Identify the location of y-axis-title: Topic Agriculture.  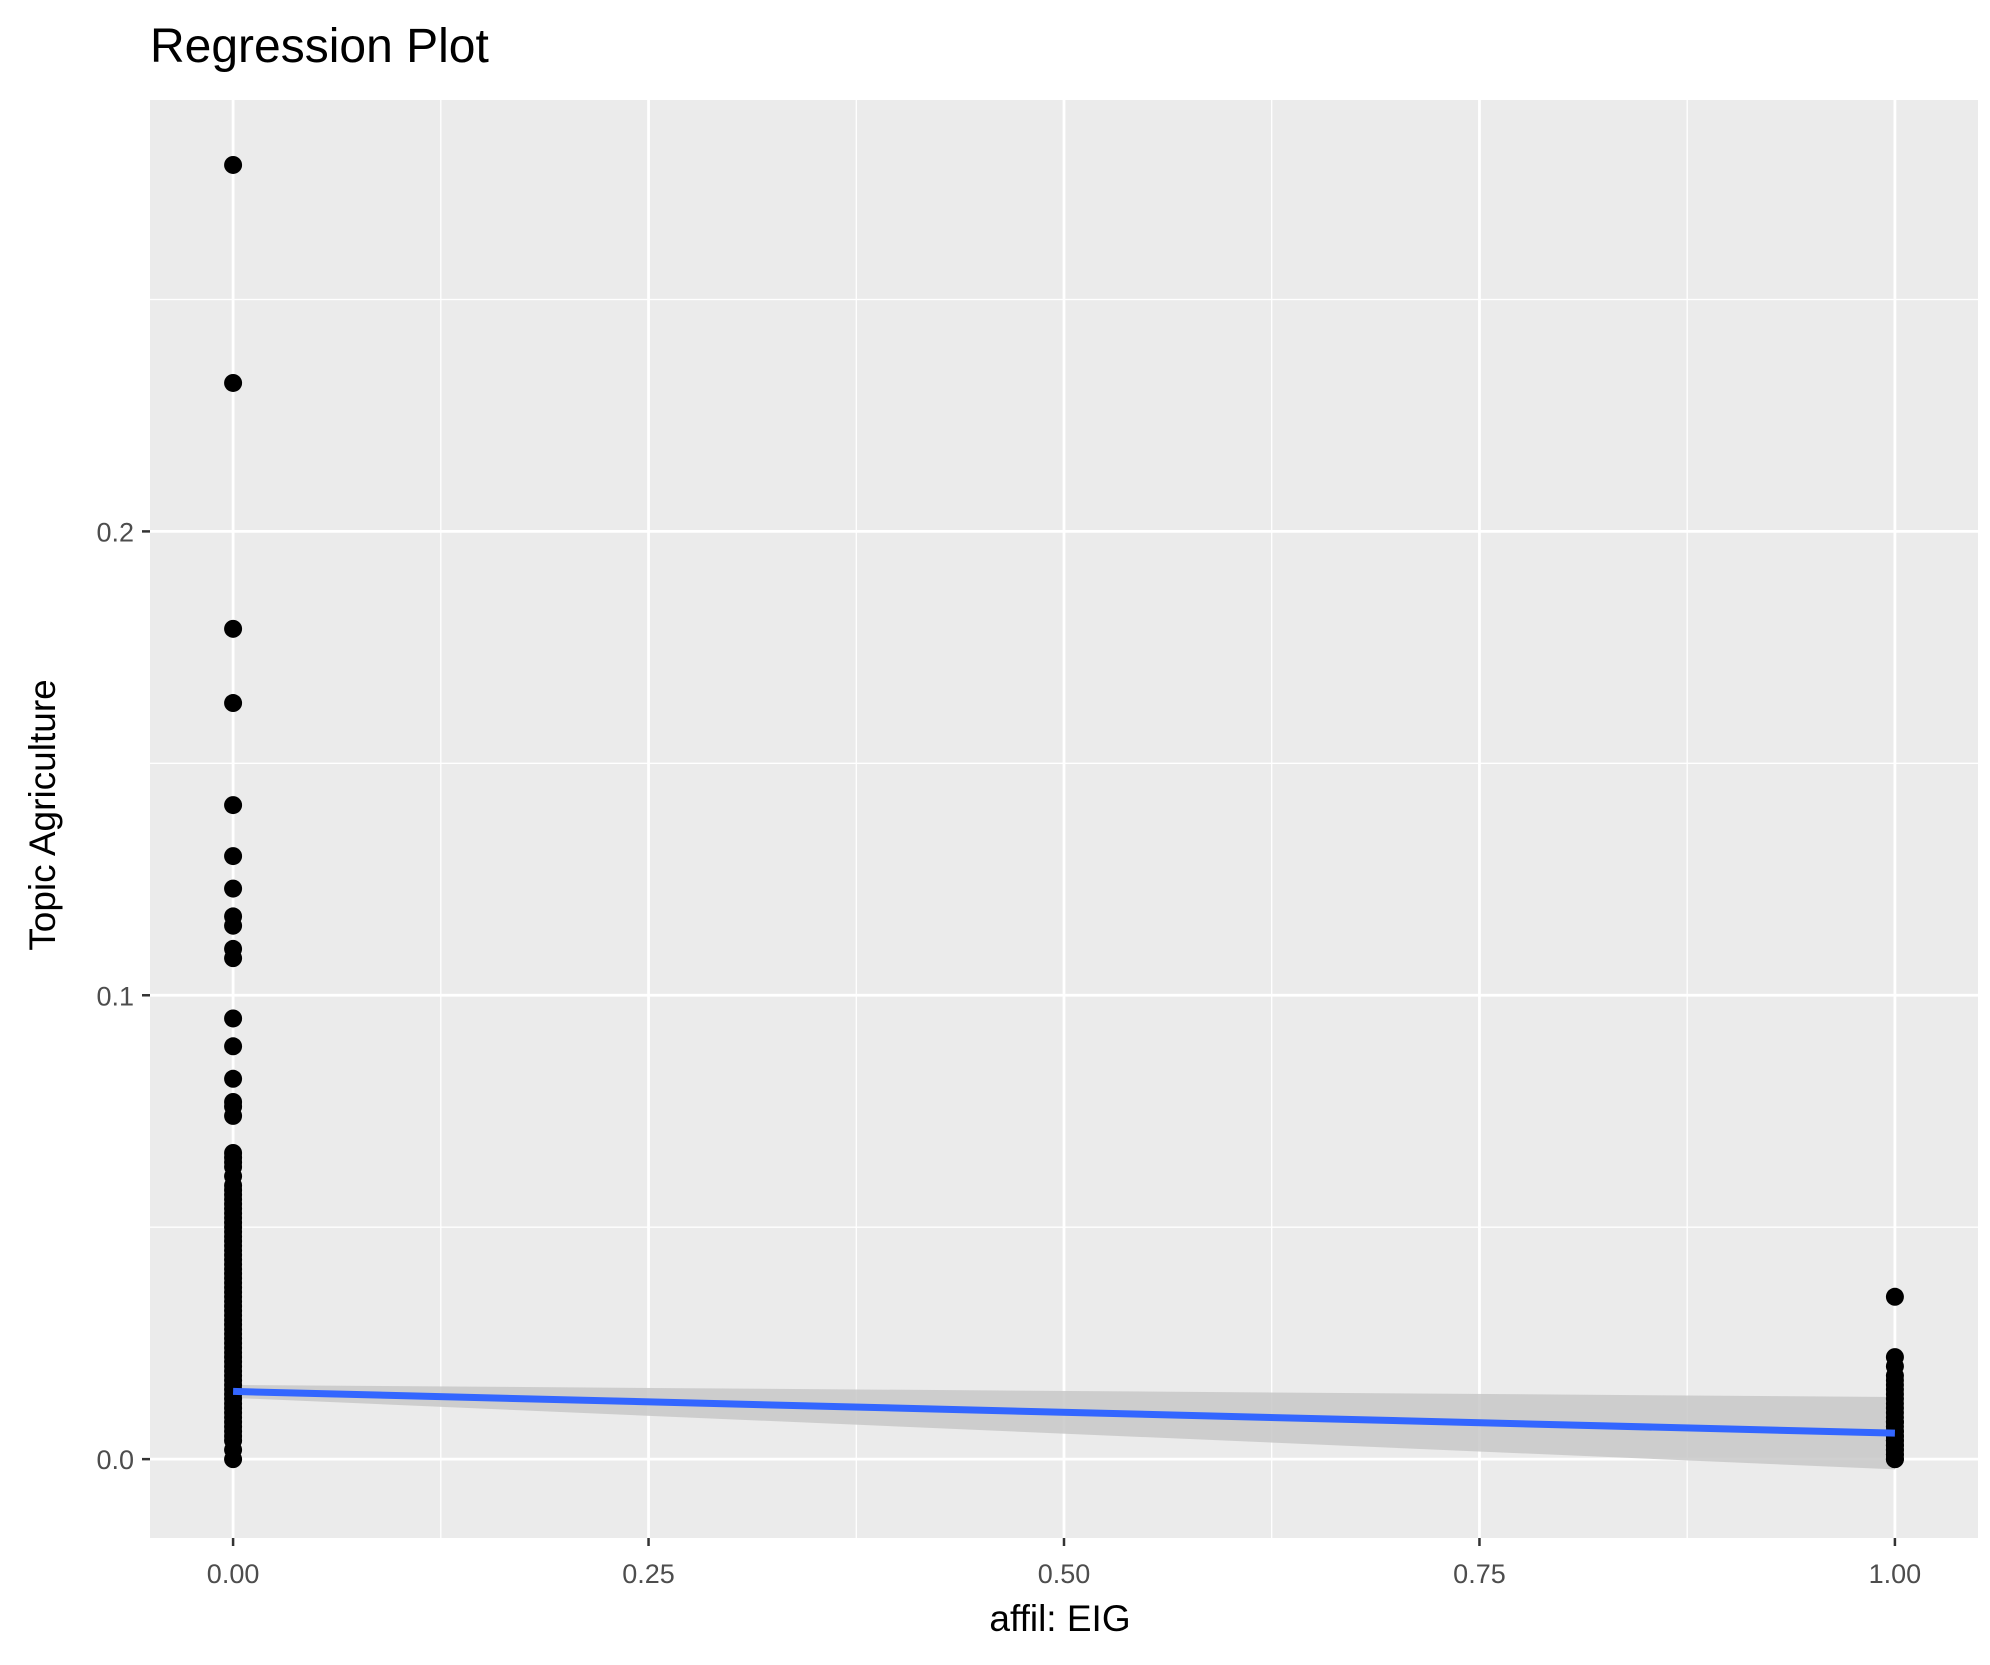
(42, 814).